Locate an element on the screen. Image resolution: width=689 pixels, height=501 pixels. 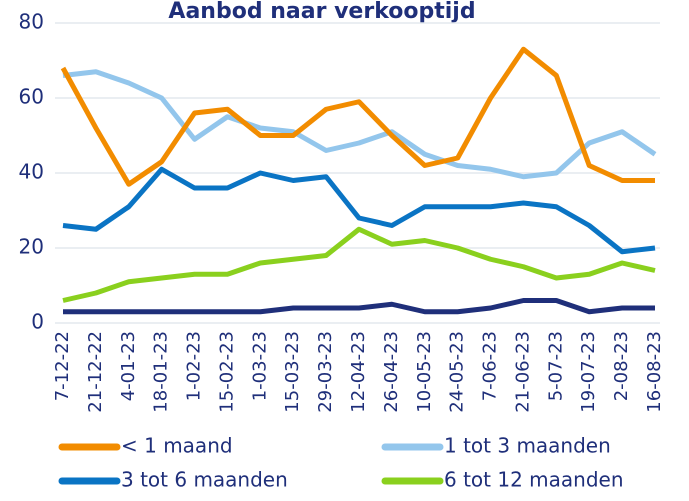
x-tick-label: 21-06-23 is located at coordinates (522, 372).